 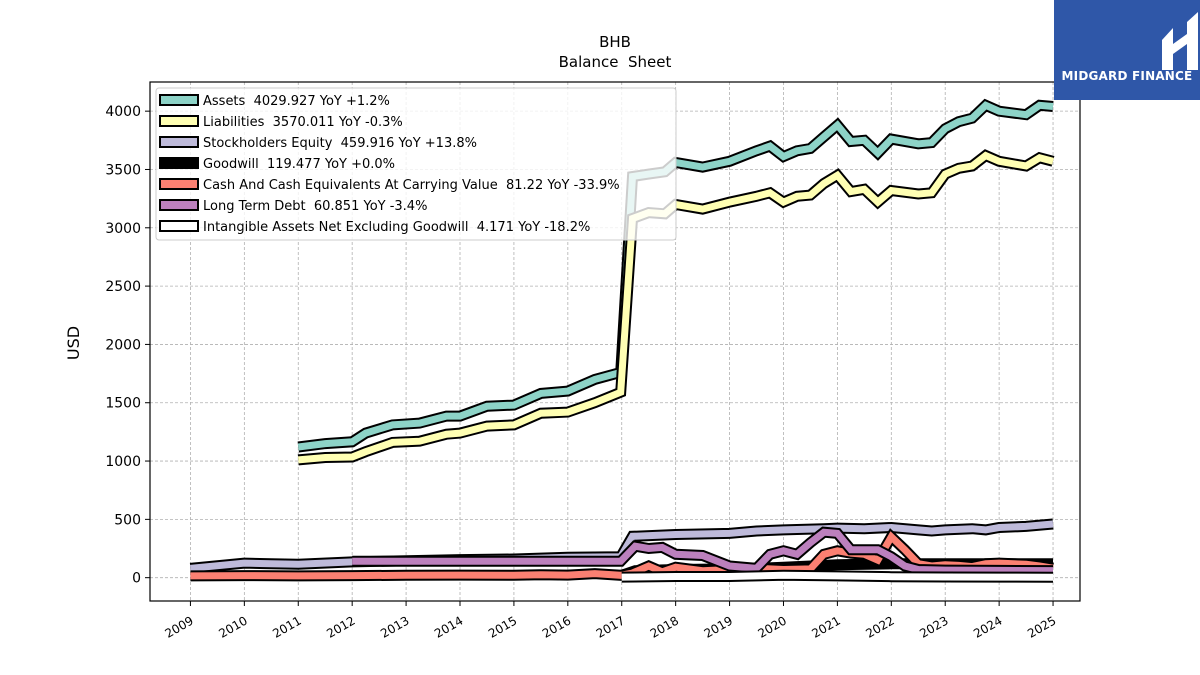 What do you see at coordinates (340, 143) in the screenshot?
I see `legend-label: Stockholders Equity 459.916 YoY +13.8%` at bounding box center [340, 143].